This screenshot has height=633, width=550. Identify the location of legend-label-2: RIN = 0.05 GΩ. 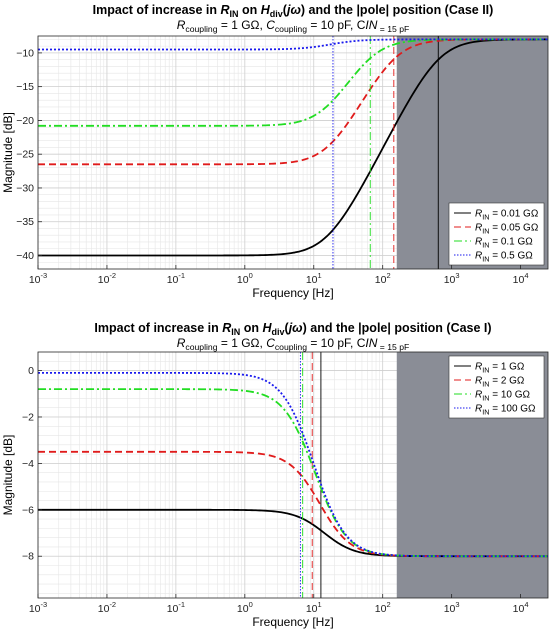
(507, 229).